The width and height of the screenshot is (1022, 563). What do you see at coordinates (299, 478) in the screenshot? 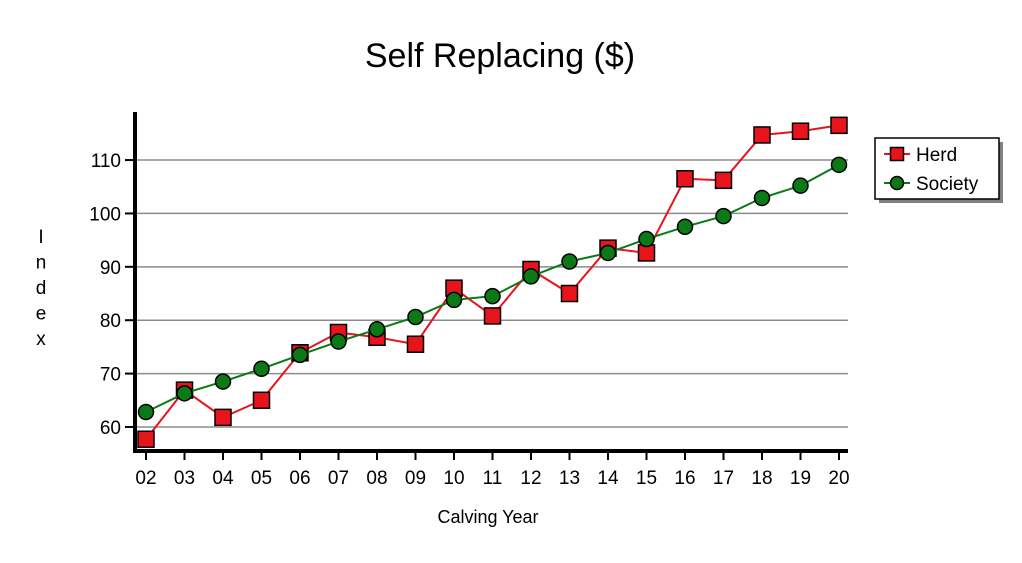
I see `x-tick-label: 06` at bounding box center [299, 478].